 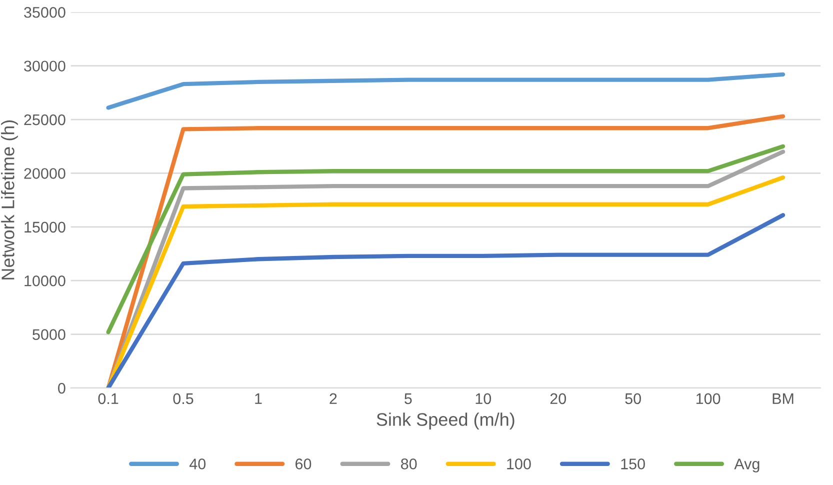 I want to click on x-tick-label: 0.1, so click(x=108, y=398).